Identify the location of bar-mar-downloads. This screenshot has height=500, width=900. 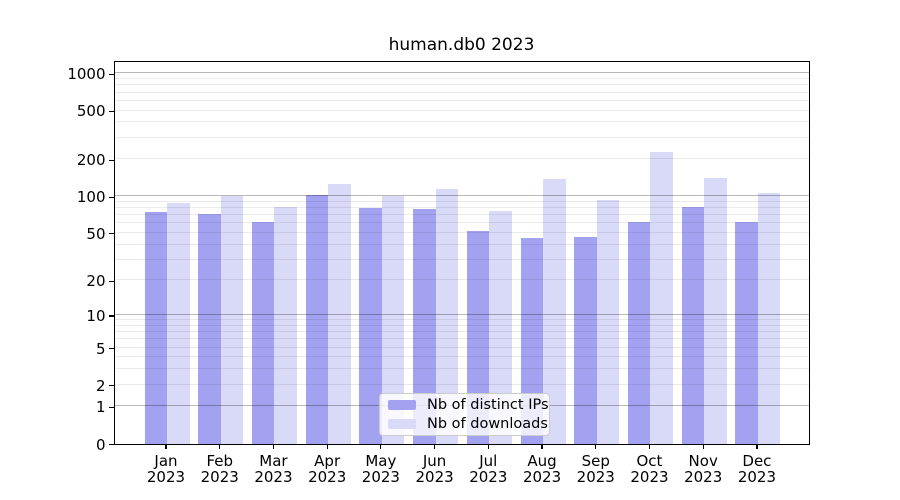
(285, 325).